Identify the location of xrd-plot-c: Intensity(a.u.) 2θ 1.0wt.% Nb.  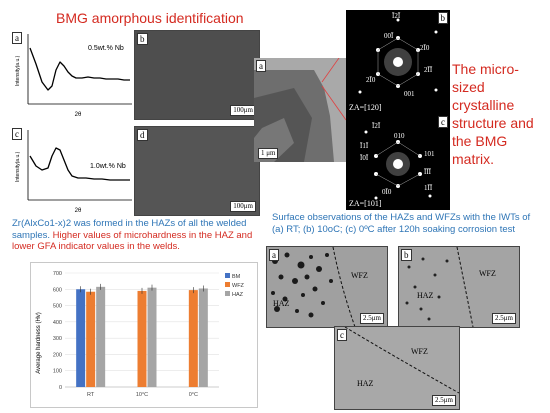
(73, 172).